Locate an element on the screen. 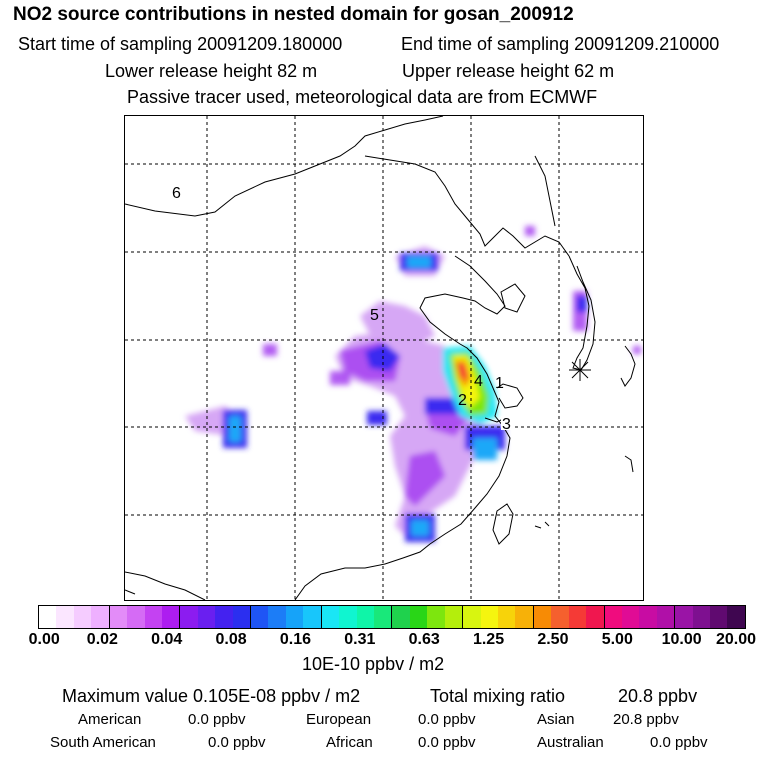  american-value: 0.0 ppbv is located at coordinates (217, 719).